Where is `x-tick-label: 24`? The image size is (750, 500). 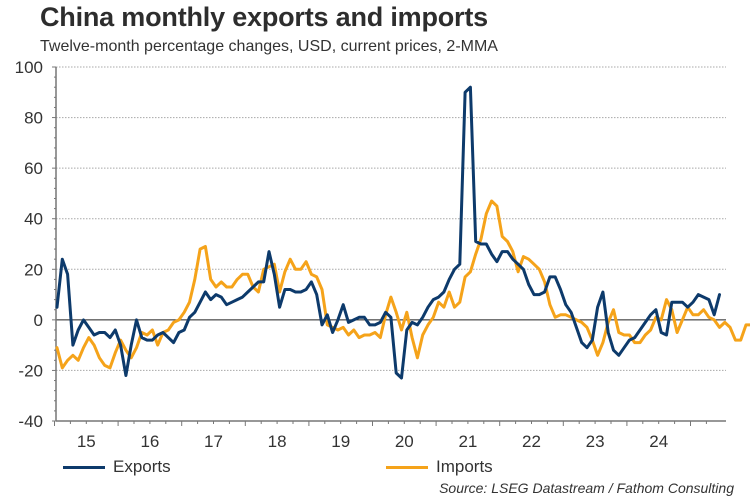
x-tick-label: 24 is located at coordinates (658, 441).